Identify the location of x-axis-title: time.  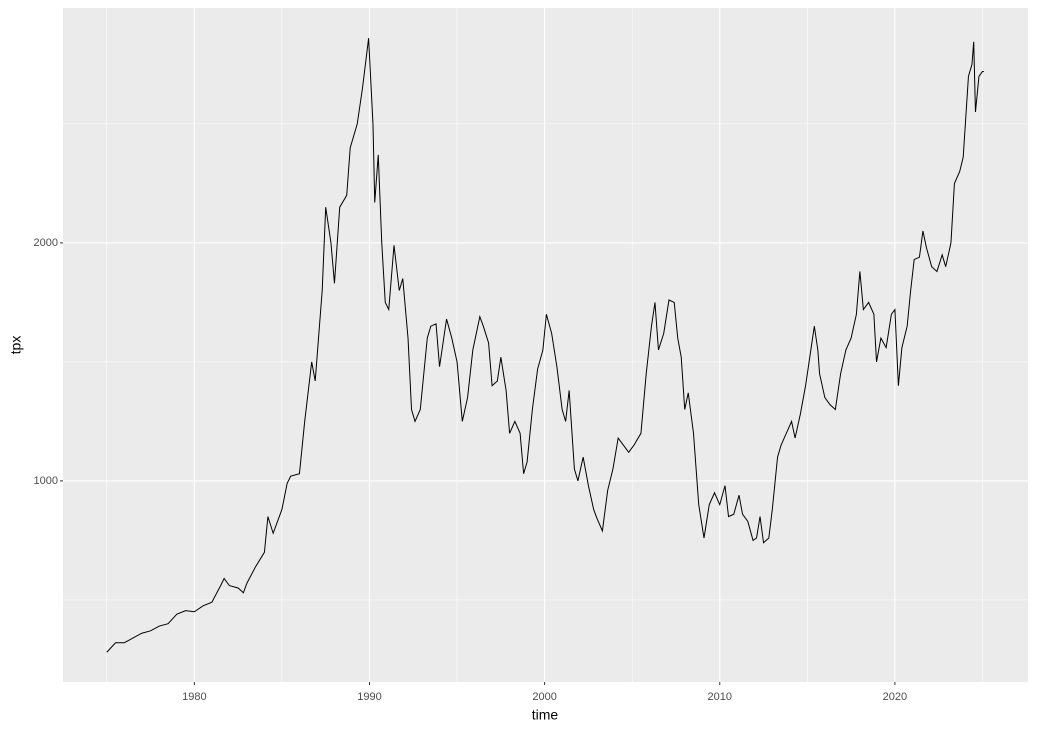
(545, 715).